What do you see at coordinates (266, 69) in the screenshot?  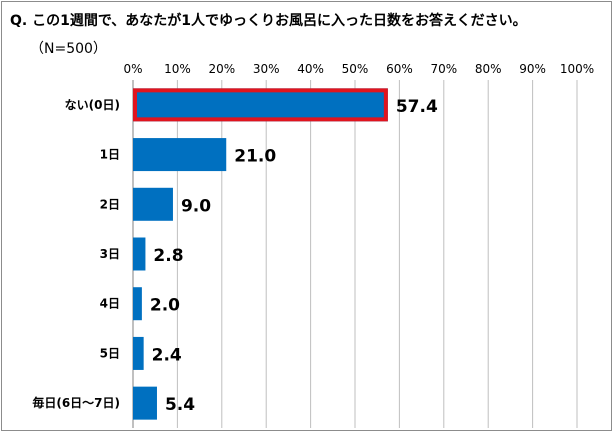 I see `x-tick-label: 30%` at bounding box center [266, 69].